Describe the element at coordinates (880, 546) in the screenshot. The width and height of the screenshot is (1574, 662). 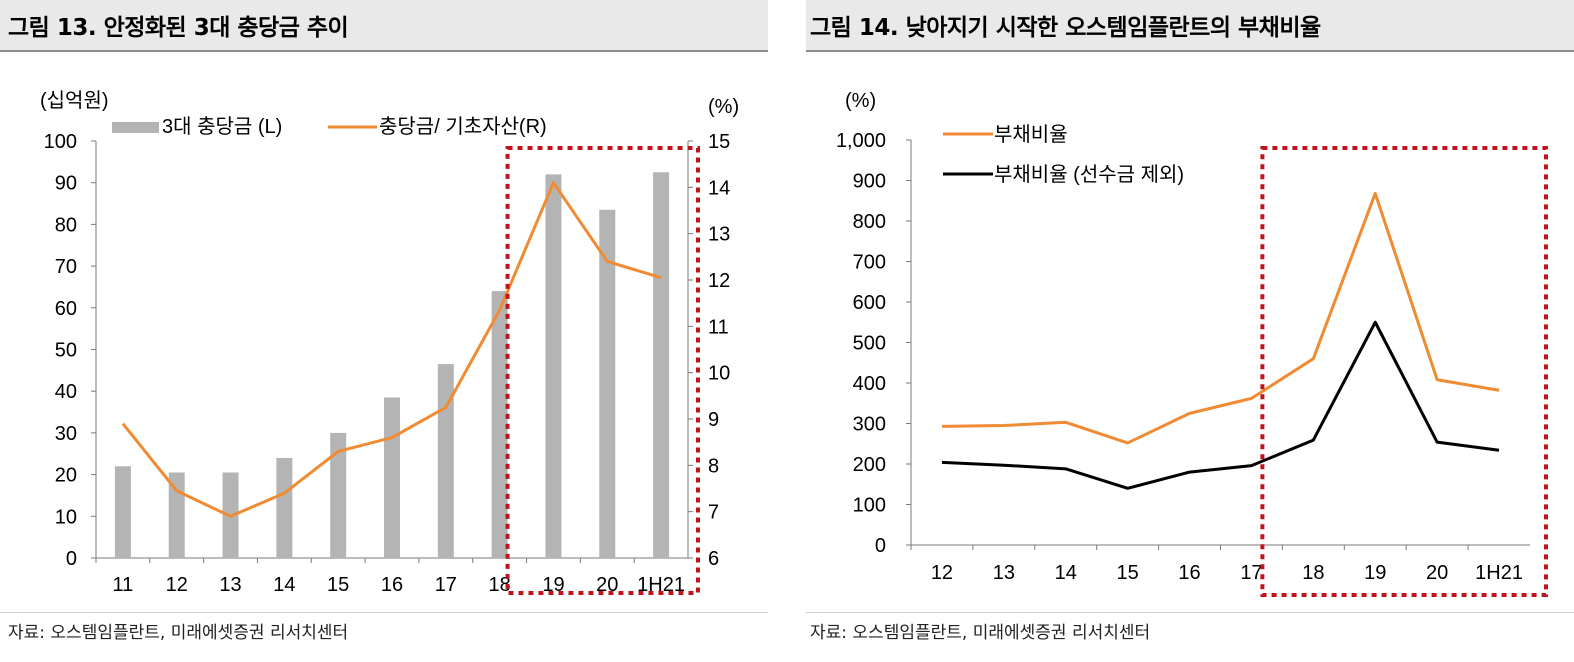
I see `y-tick-label: 0` at that location.